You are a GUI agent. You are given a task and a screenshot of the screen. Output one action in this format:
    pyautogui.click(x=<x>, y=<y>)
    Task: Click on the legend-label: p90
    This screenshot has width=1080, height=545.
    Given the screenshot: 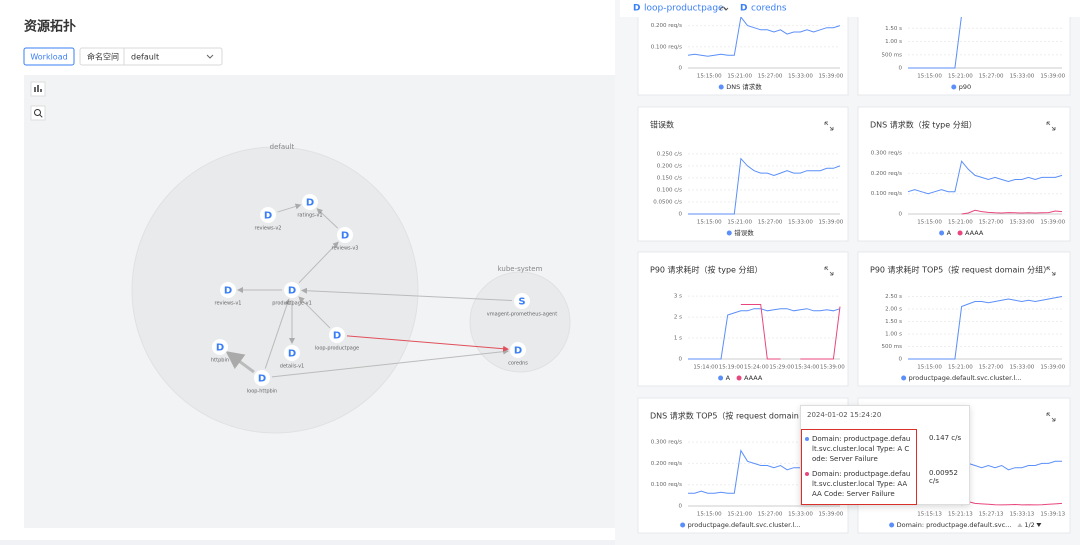 What is the action you would take?
    pyautogui.click(x=965, y=87)
    